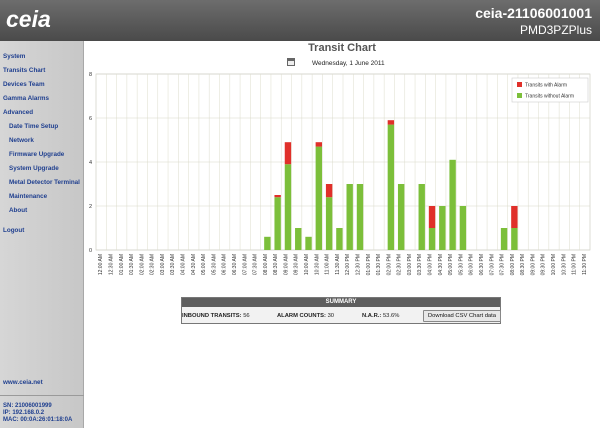 The height and width of the screenshot is (428, 600). I want to click on y-tick-label: 6, so click(90, 119).